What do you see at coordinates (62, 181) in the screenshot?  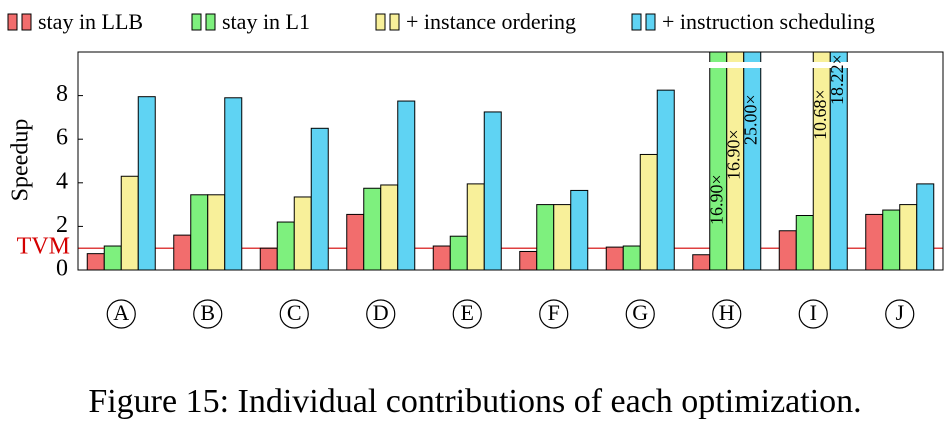 I see `y-tick-label: 4` at bounding box center [62, 181].